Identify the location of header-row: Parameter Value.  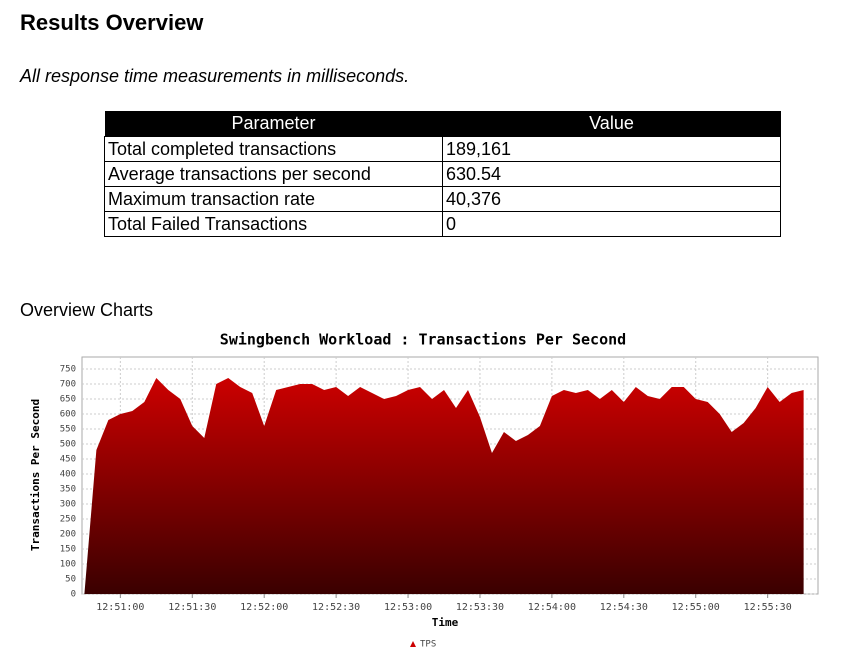
(442, 124).